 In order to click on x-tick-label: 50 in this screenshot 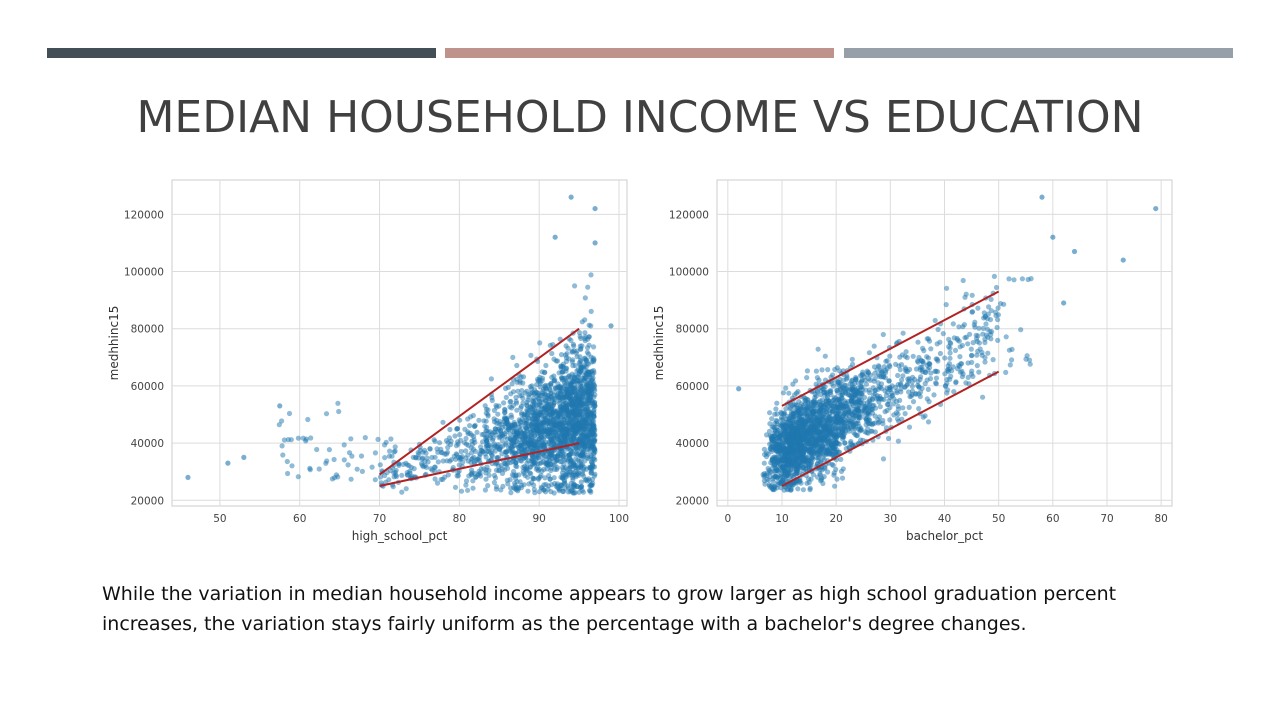, I will do `click(219, 519)`.